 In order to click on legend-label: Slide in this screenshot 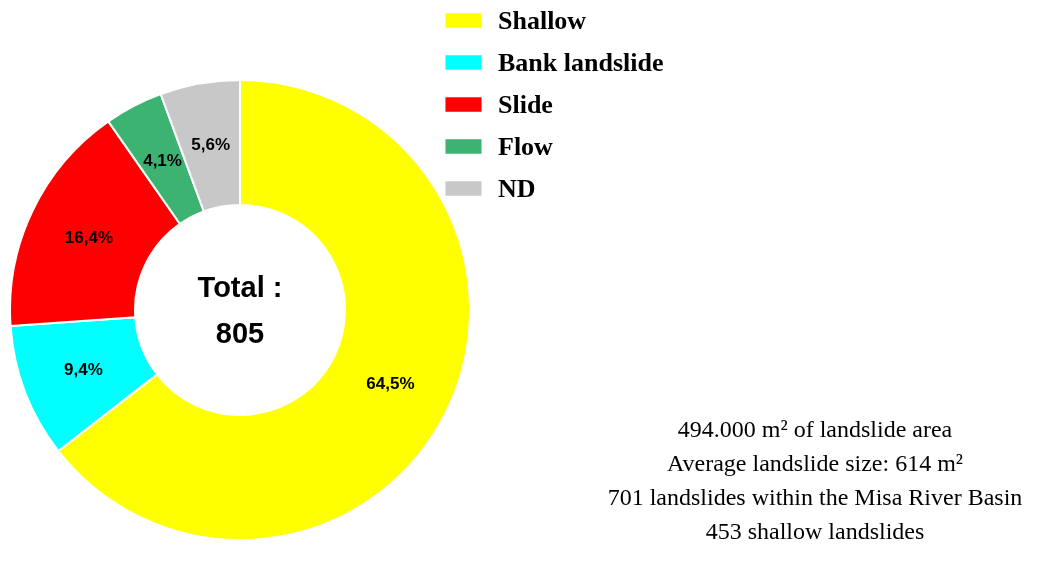, I will do `click(525, 104)`.